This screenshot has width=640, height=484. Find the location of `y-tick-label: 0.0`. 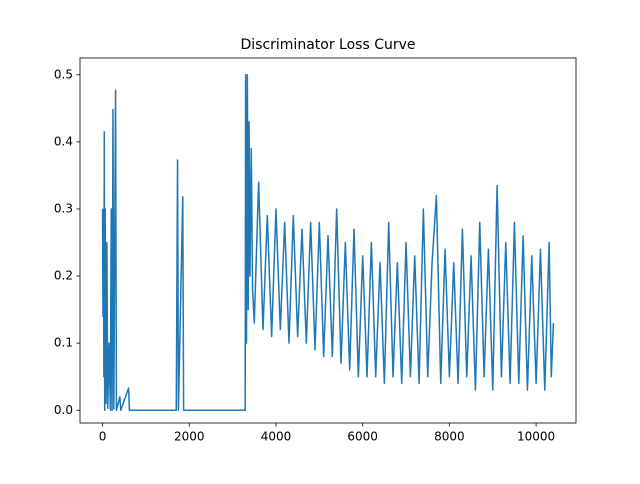

y-tick-label: 0.0 is located at coordinates (63, 410).